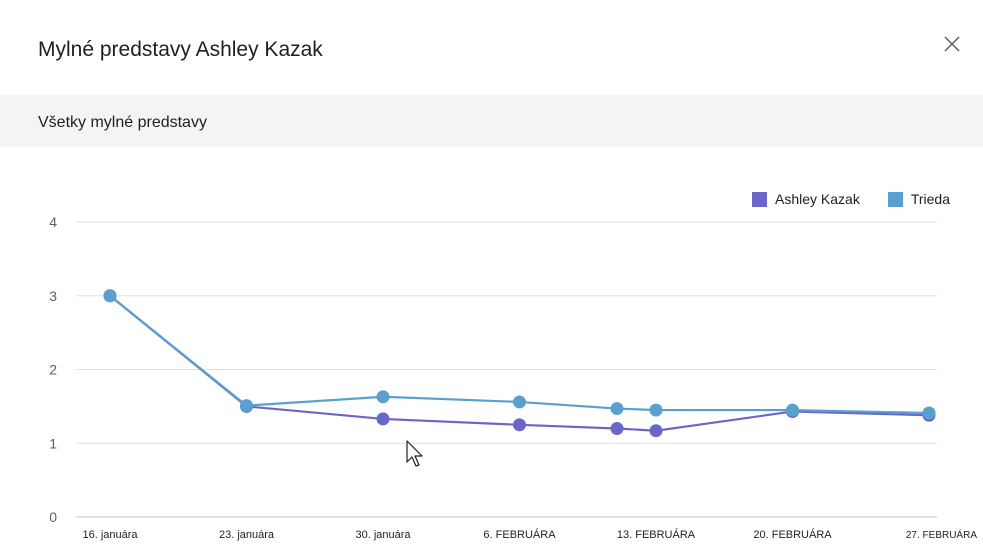  What do you see at coordinates (519, 534) in the screenshot?
I see `x-tick-label: 6. FEBRUÁRA` at bounding box center [519, 534].